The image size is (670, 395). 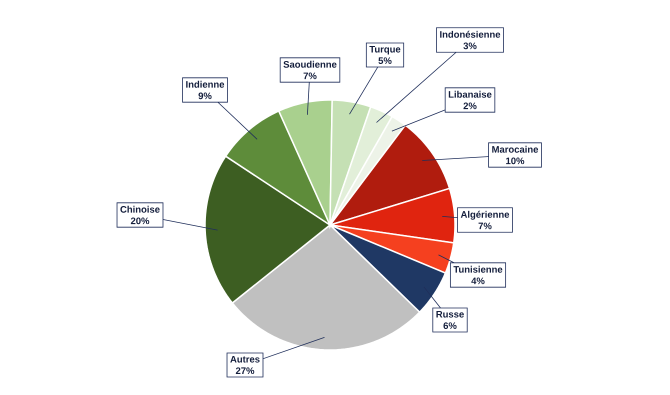 What do you see at coordinates (470, 34) in the screenshot?
I see `slice-label: Indonésienne` at bounding box center [470, 34].